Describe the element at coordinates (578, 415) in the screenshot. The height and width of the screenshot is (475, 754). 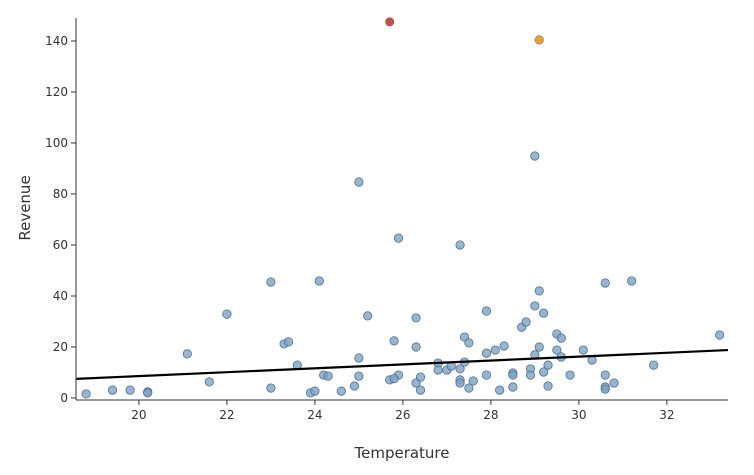
I see `x-tick-label: 30` at that location.